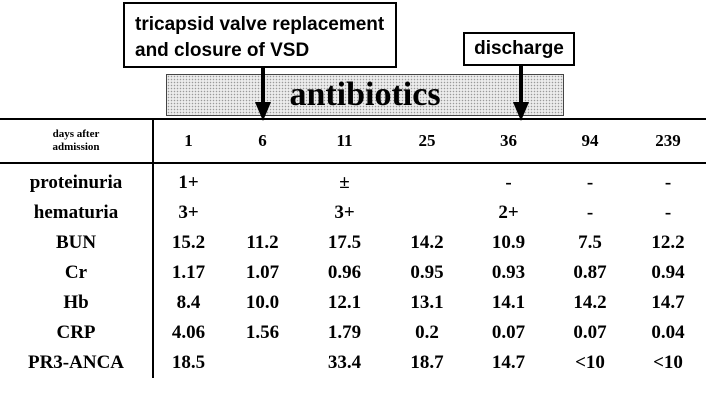  I want to click on table-row-proteinuria: proteinuria 1+ ± - - -, so click(353, 180).